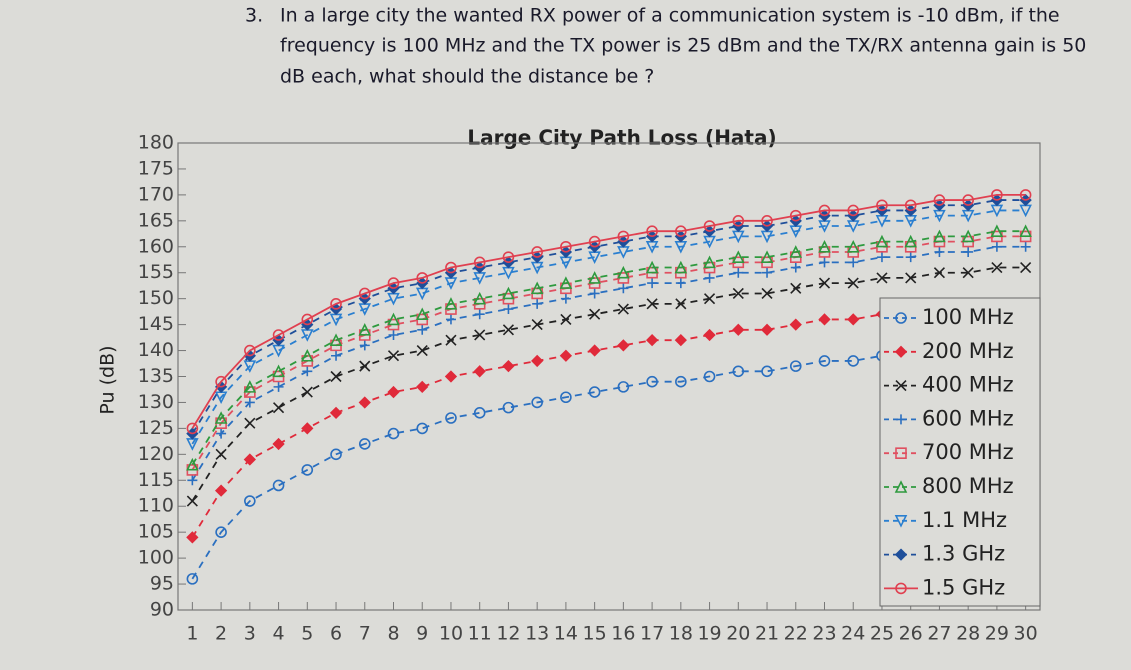  Describe the element at coordinates (108, 379) in the screenshot. I see `y-axis-label: Pu (dB)` at that location.